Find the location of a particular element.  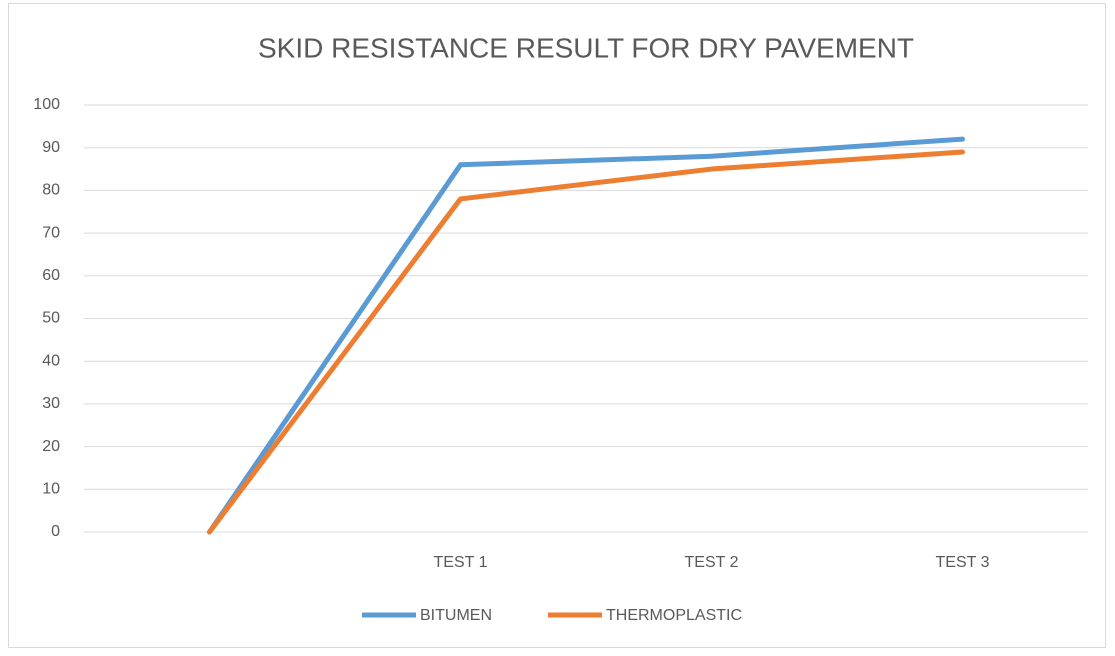

y-tick-label: 90 is located at coordinates (51, 147).